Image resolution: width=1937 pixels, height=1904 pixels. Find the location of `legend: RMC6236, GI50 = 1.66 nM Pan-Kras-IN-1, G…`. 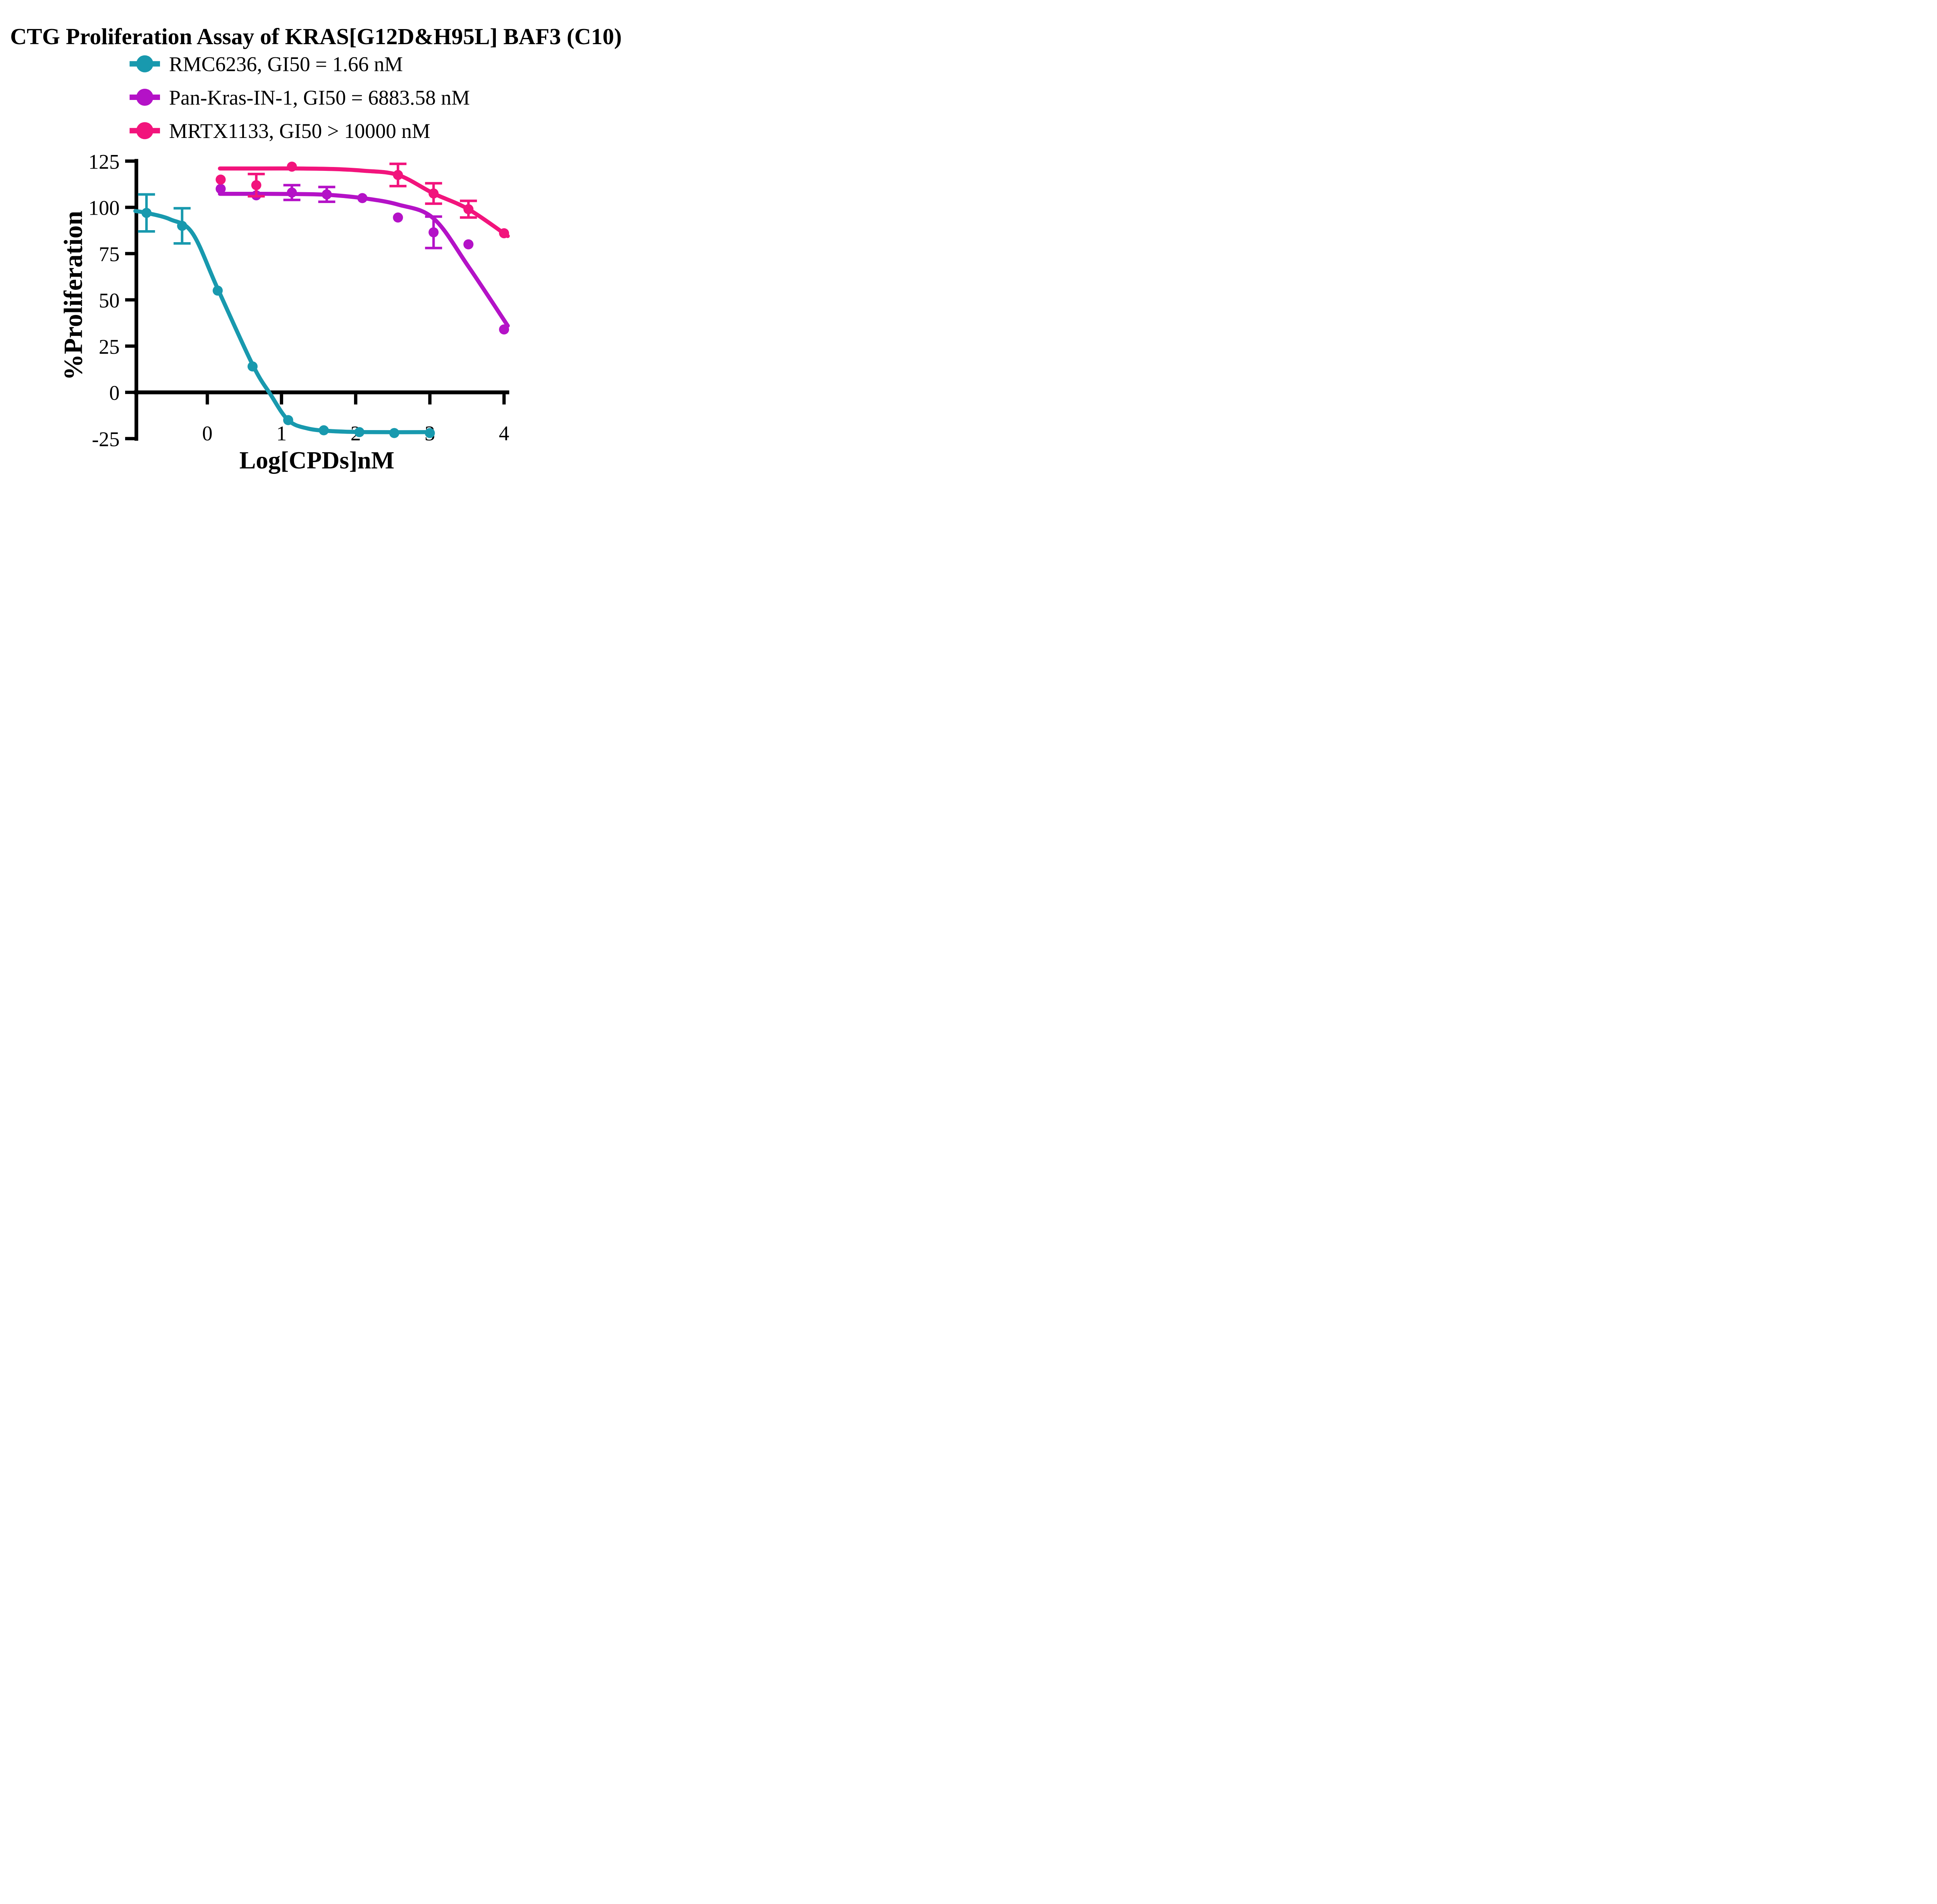

legend: RMC6236, GI50 = 1.66 nM Pan-Kras-IN-1, G… is located at coordinates (300, 98).